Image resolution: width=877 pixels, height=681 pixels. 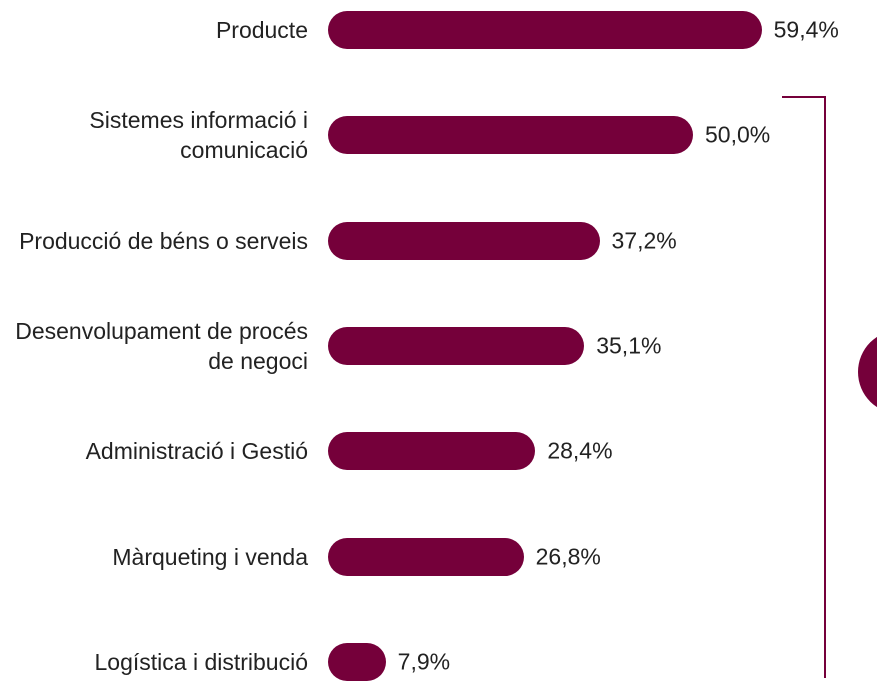 What do you see at coordinates (629, 345) in the screenshot?
I see `value-label: 35,1%` at bounding box center [629, 345].